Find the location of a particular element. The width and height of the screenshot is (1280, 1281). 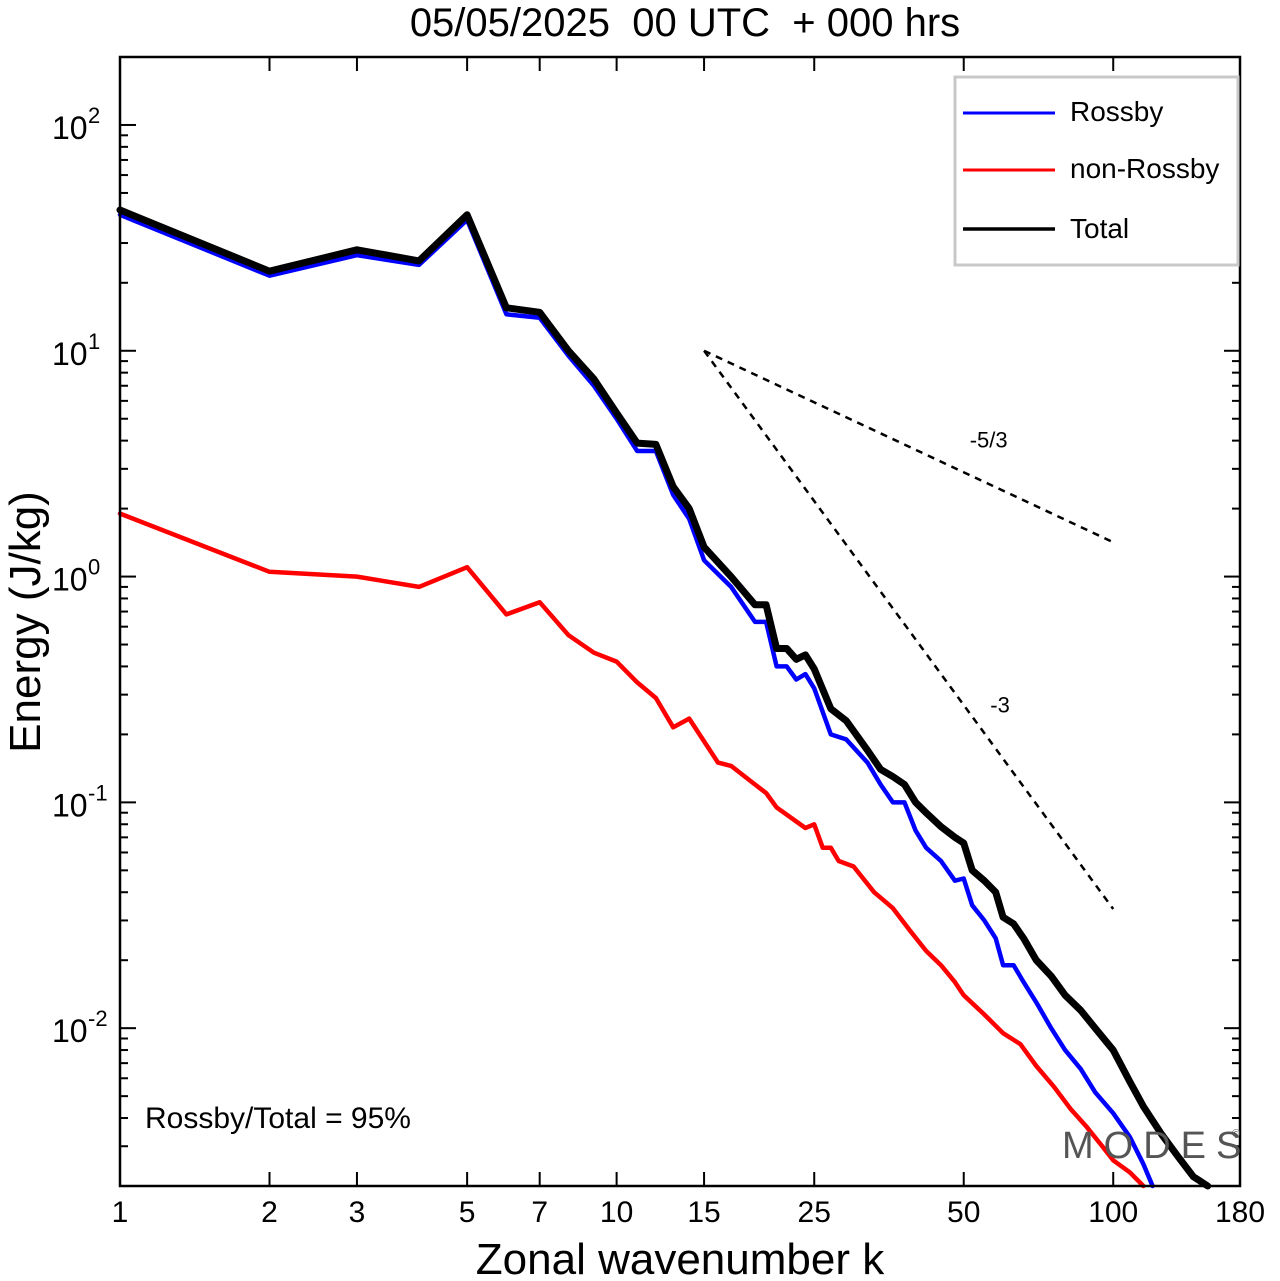

x-tick-label: 25 is located at coordinates (814, 1212).